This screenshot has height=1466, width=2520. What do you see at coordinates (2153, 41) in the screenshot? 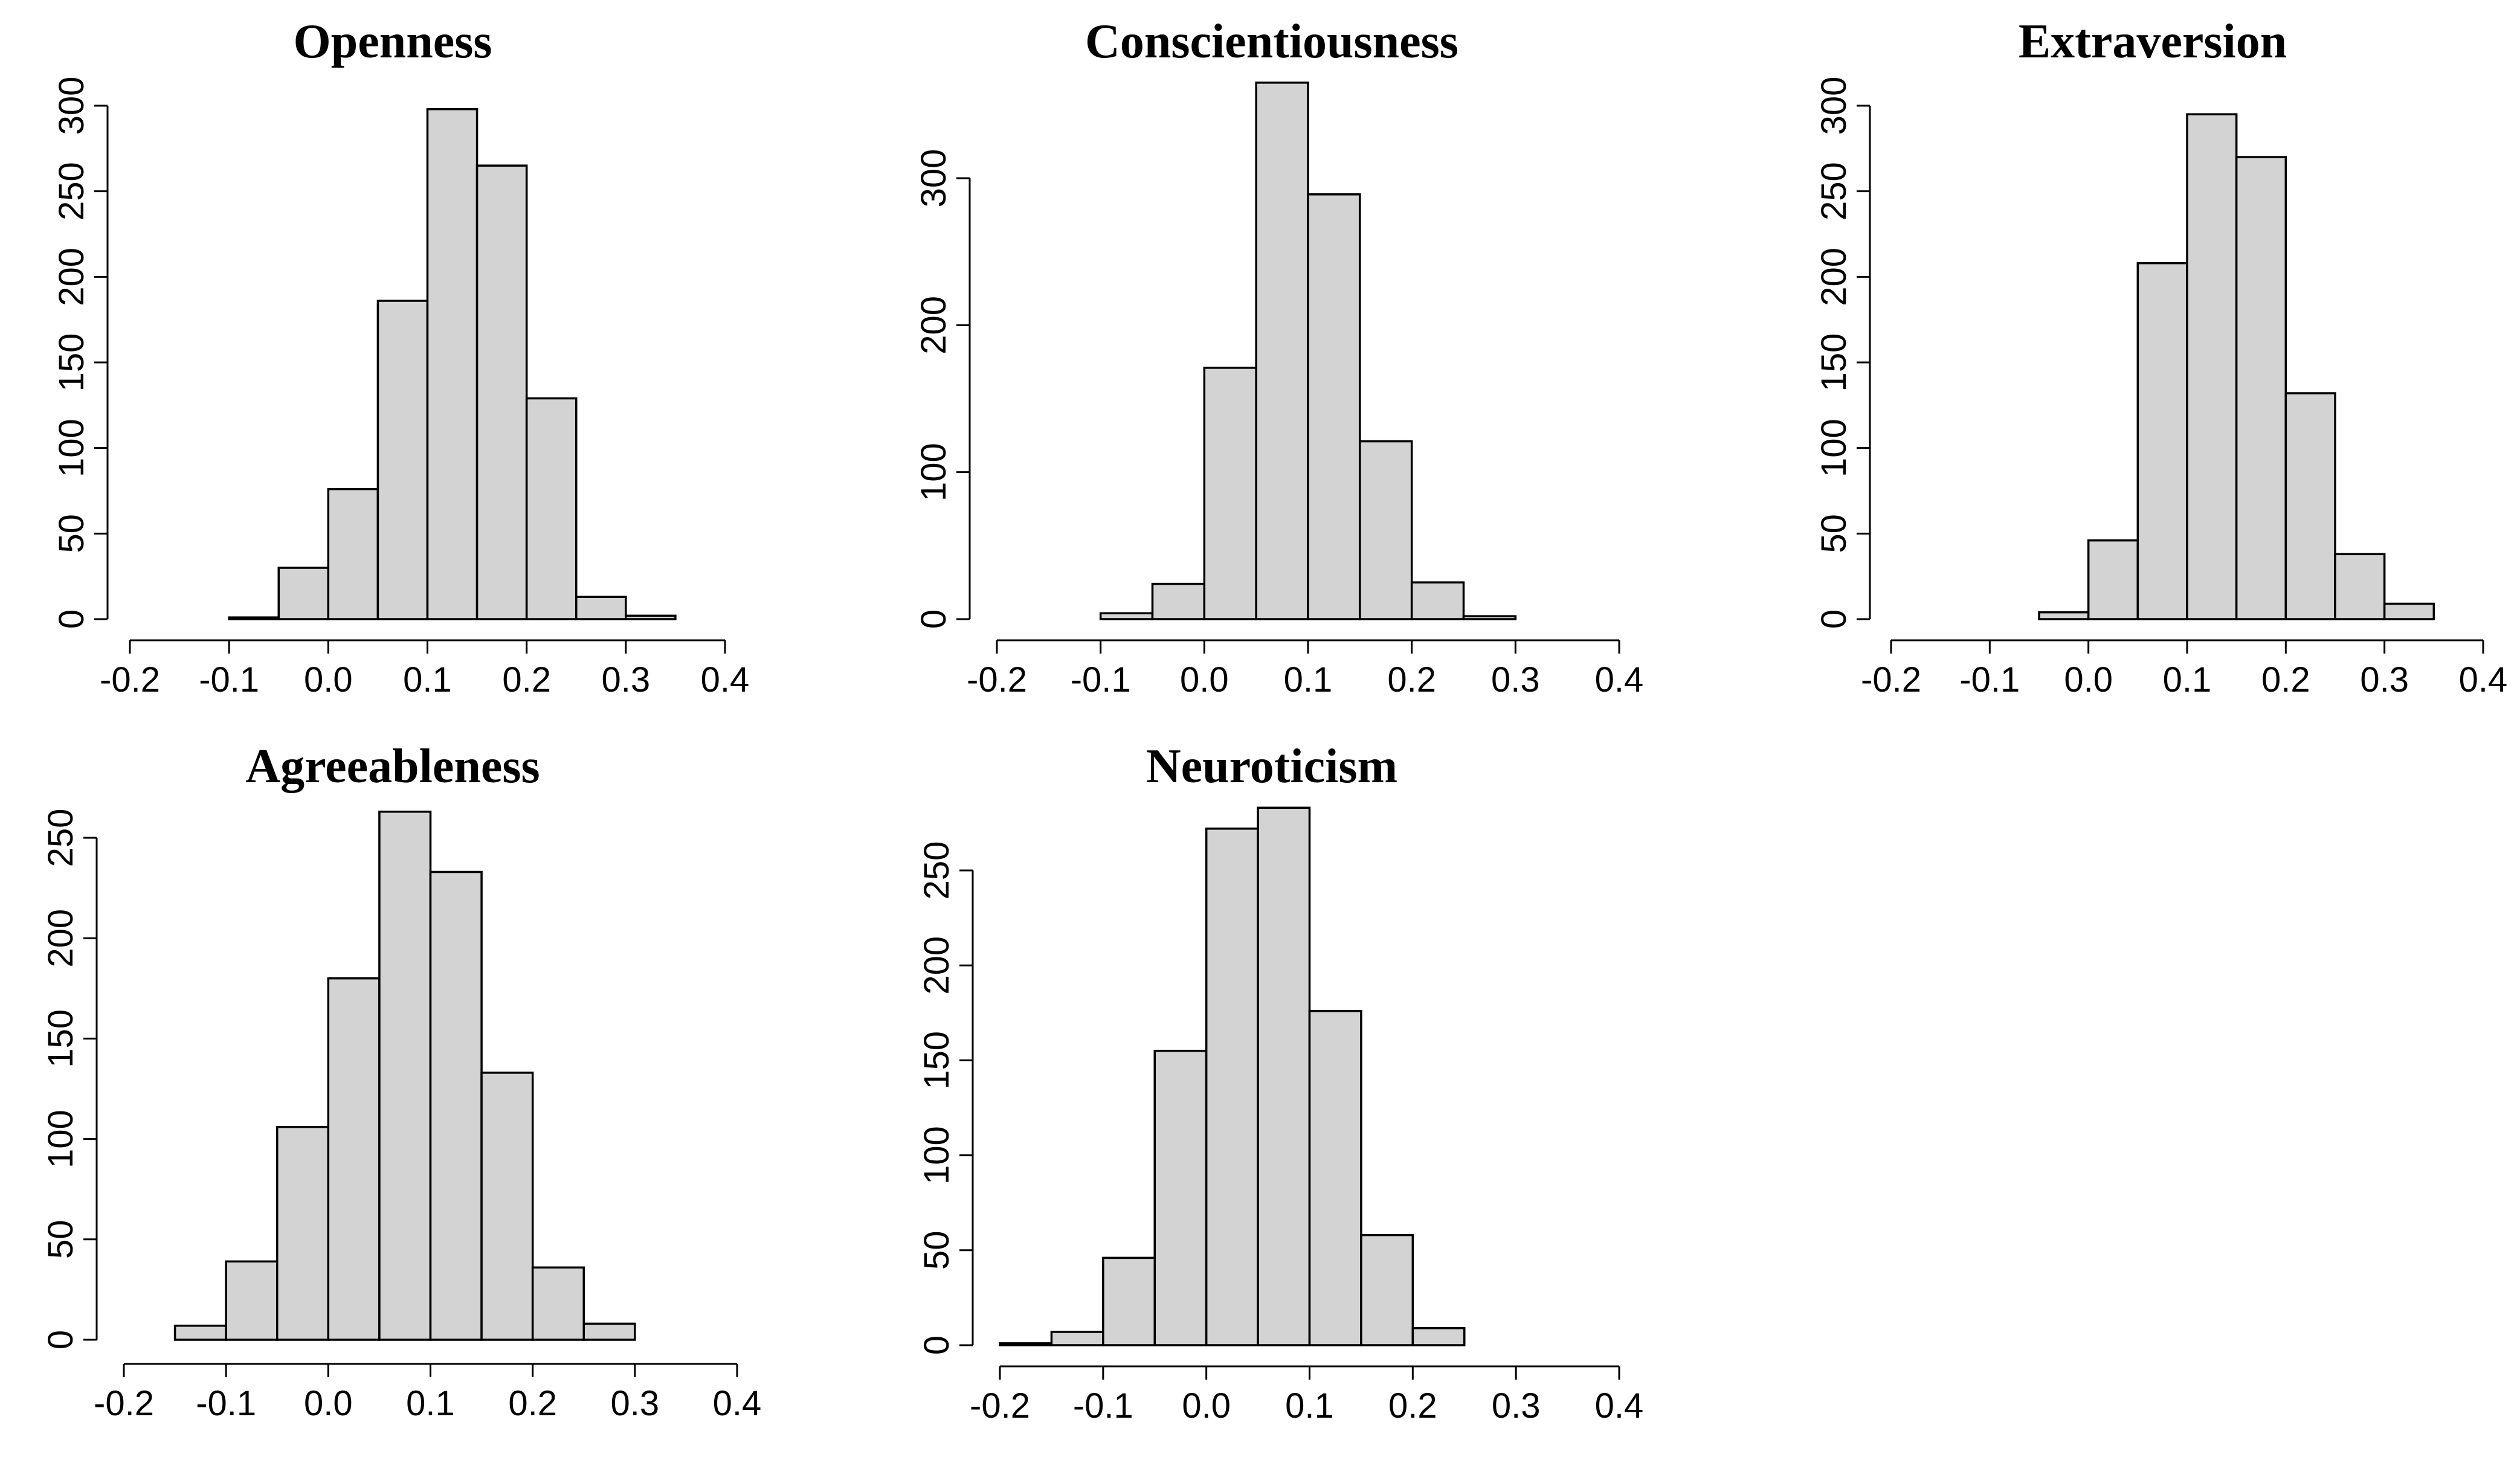
I see `chart-title: Extraversion` at bounding box center [2153, 41].